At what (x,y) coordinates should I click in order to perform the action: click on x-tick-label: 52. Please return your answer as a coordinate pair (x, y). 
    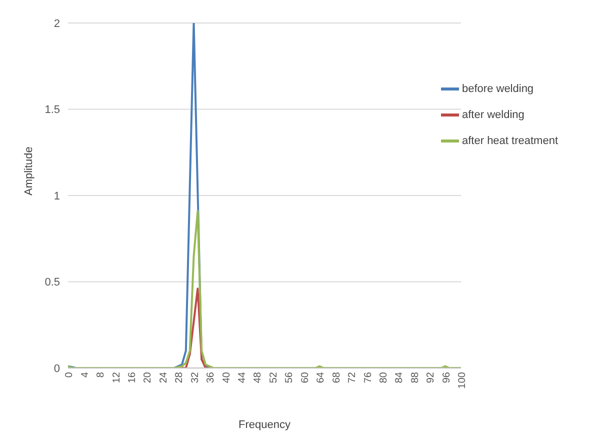
    Looking at the image, I should click on (274, 378).